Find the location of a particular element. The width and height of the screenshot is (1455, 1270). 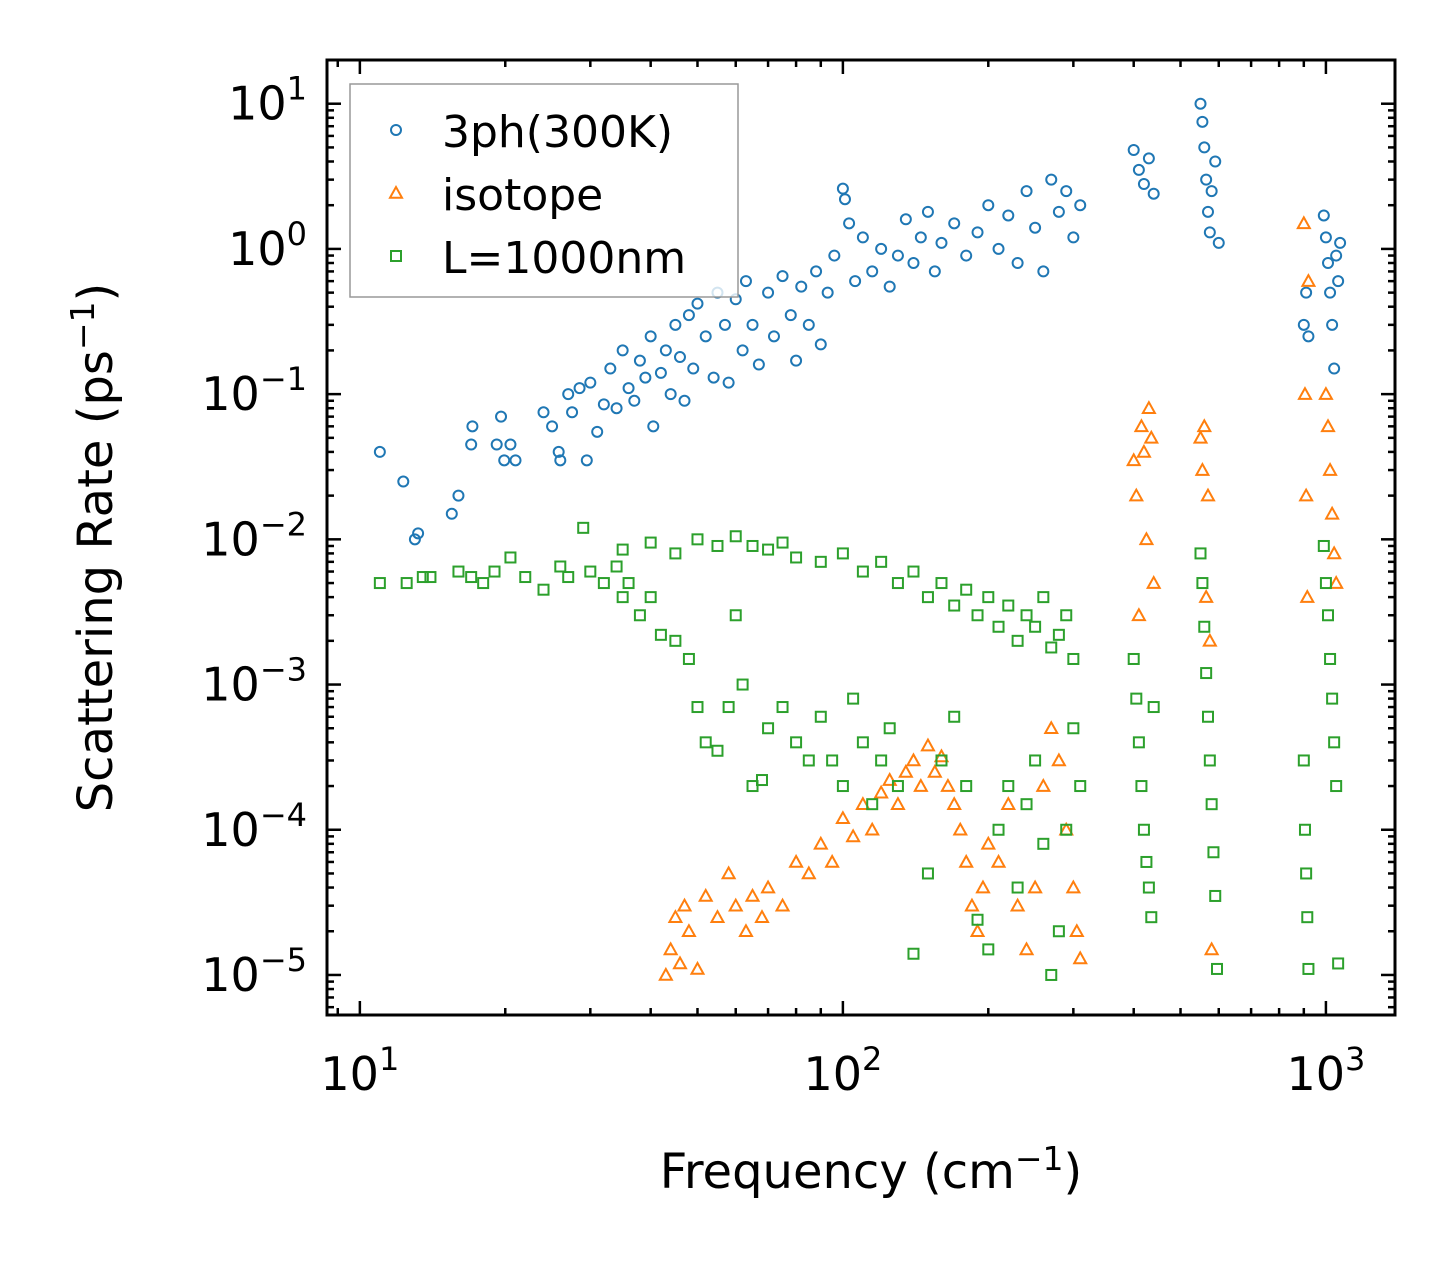

y-tick-label: 10⁻¹ is located at coordinates (254, 390).